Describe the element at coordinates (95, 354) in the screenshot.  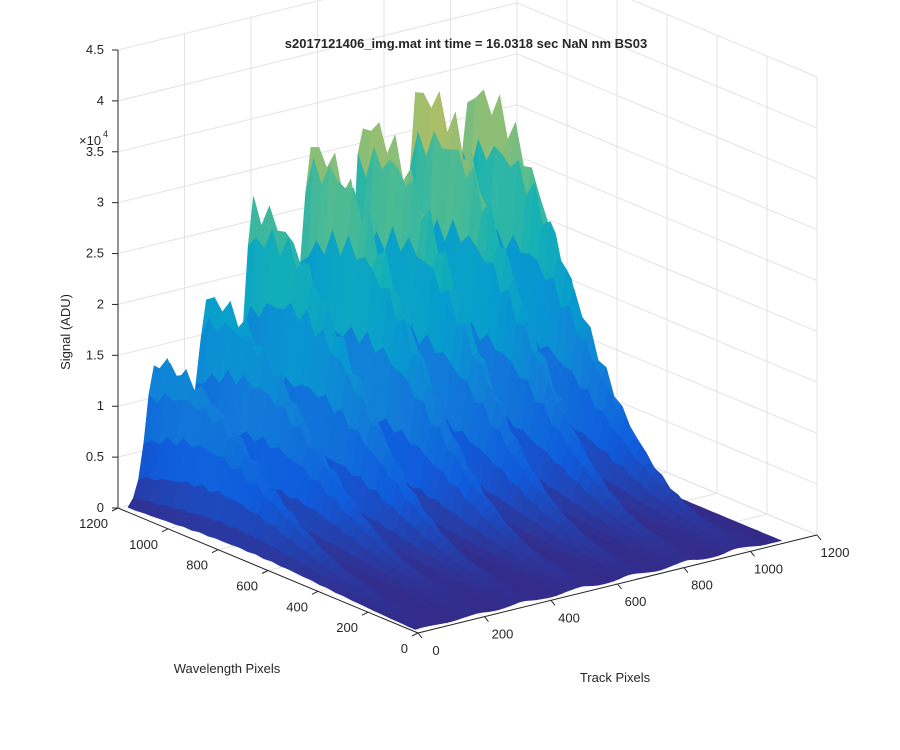
I see `z-tick-label: 1.5` at that location.